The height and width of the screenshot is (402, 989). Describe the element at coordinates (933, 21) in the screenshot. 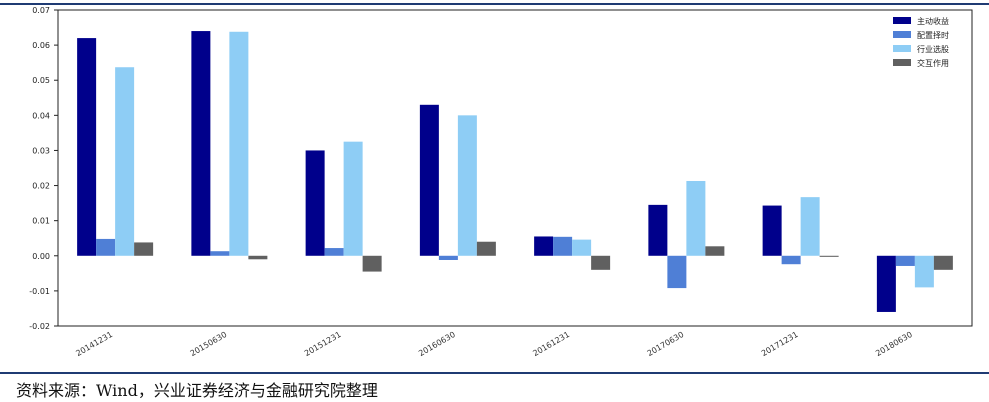

I see `legend-label: 主动收益` at that location.